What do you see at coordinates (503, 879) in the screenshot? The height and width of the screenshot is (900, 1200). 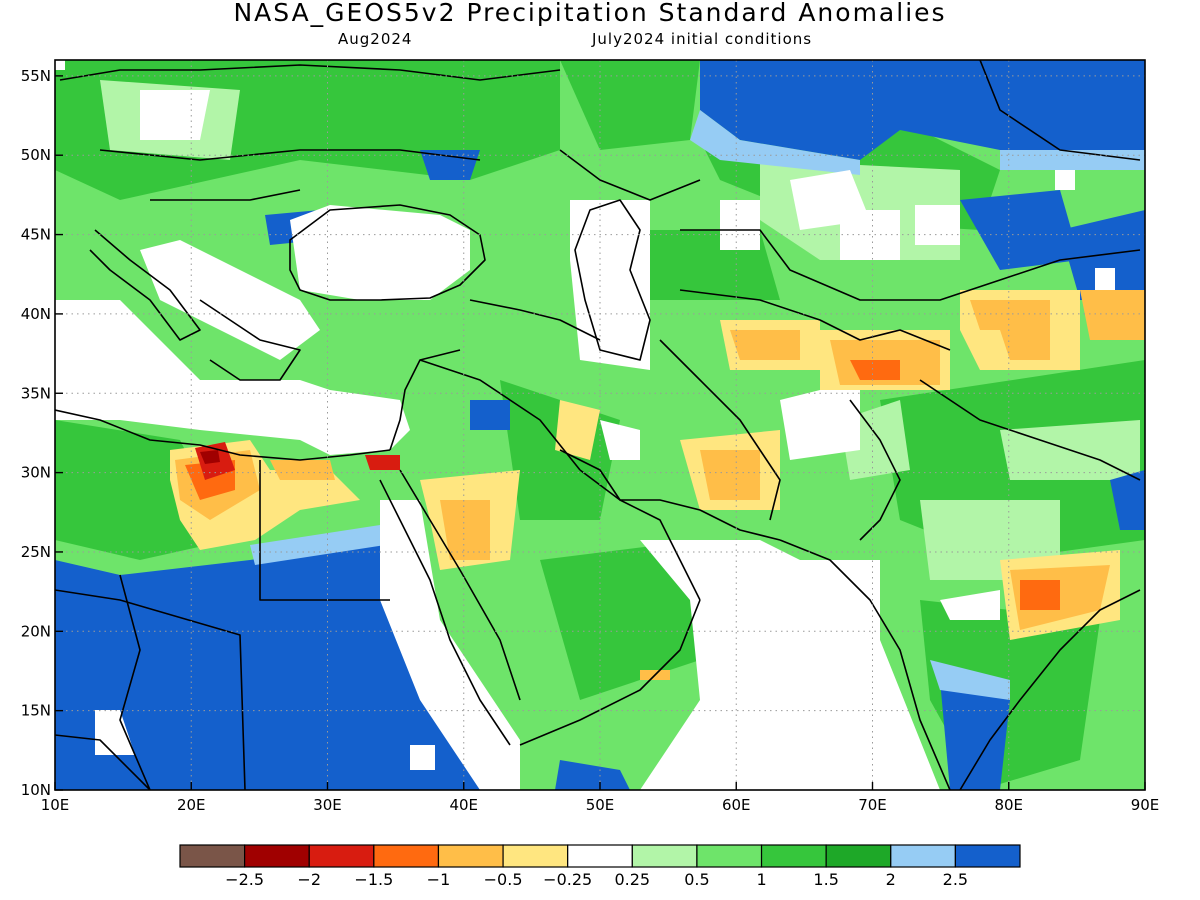 I see `legend-label: −0.5` at bounding box center [503, 879].